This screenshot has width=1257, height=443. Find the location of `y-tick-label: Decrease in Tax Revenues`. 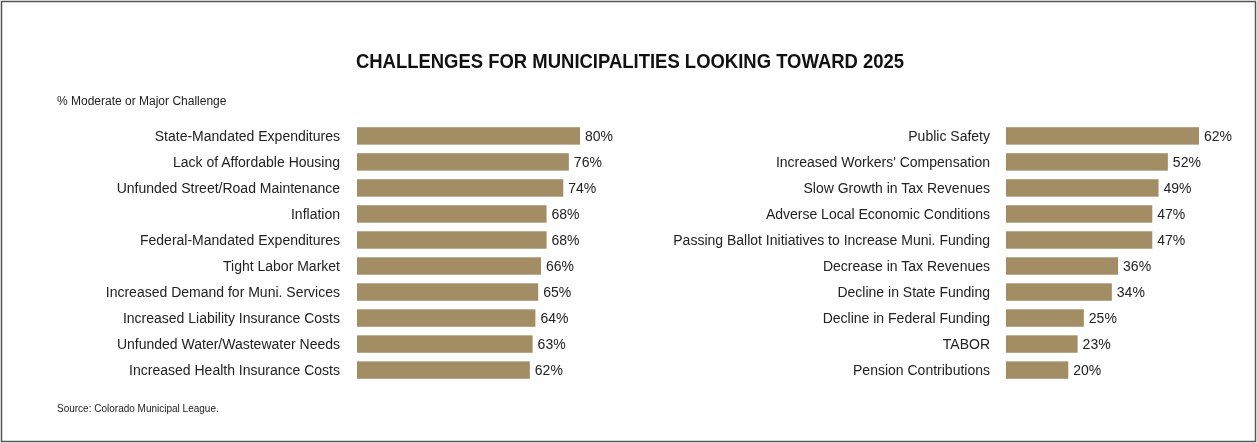

y-tick-label: Decrease in Tax Revenues is located at coordinates (906, 265).